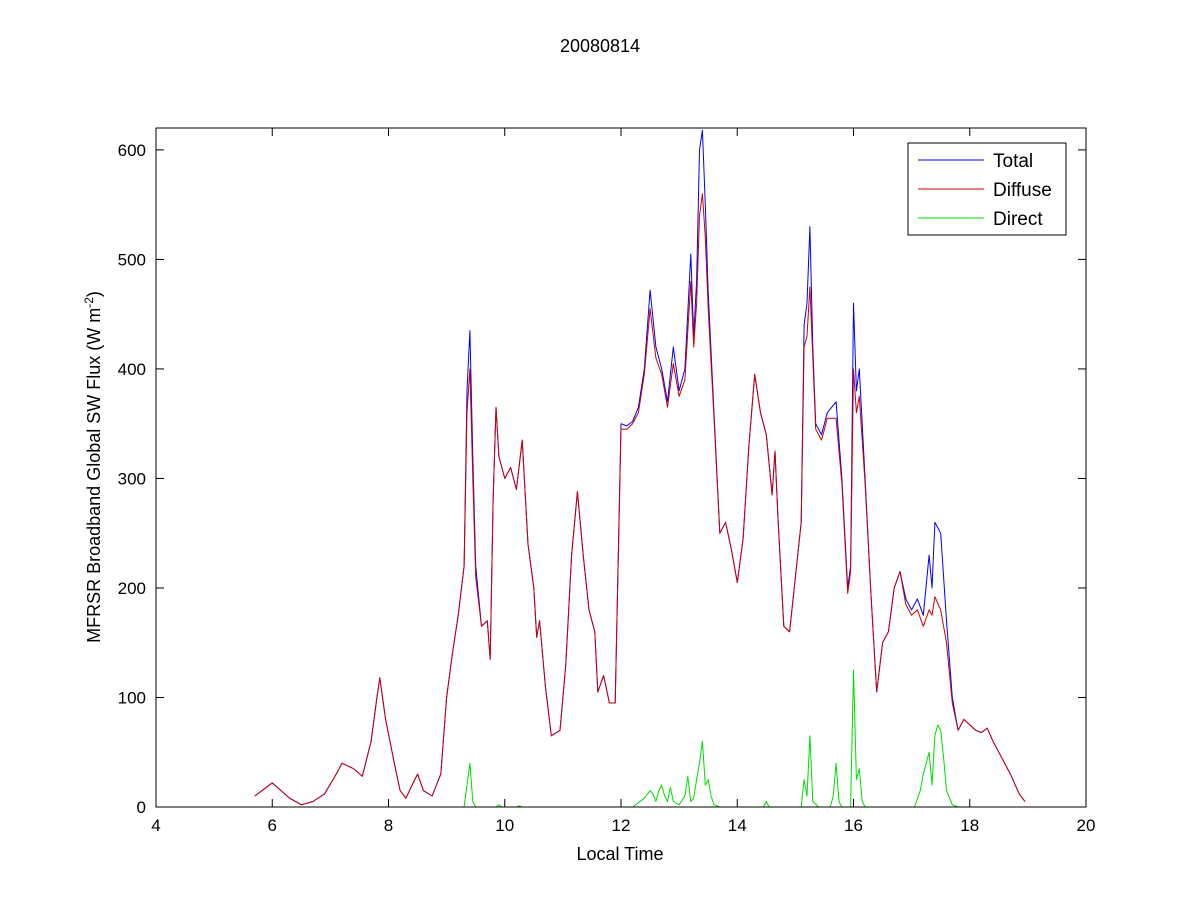  I want to click on legend-label-direct: Direct, so click(1018, 219).